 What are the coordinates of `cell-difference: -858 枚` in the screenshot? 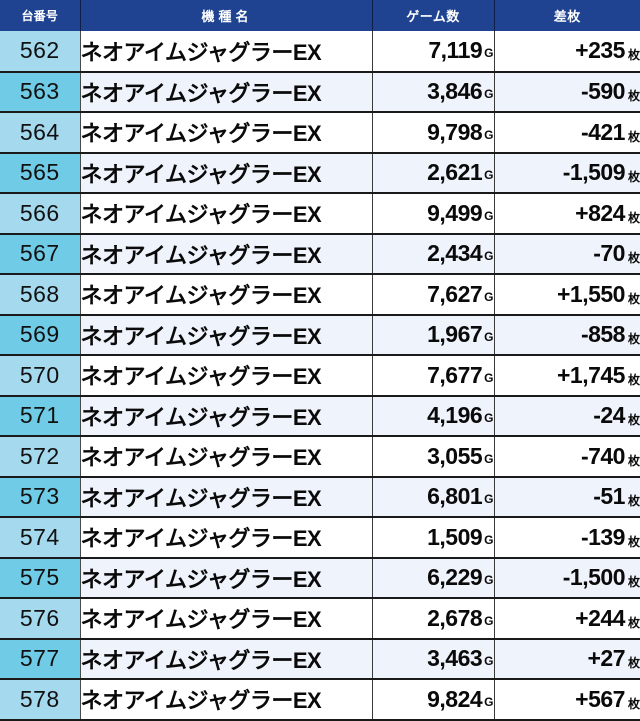 It's located at (567, 335).